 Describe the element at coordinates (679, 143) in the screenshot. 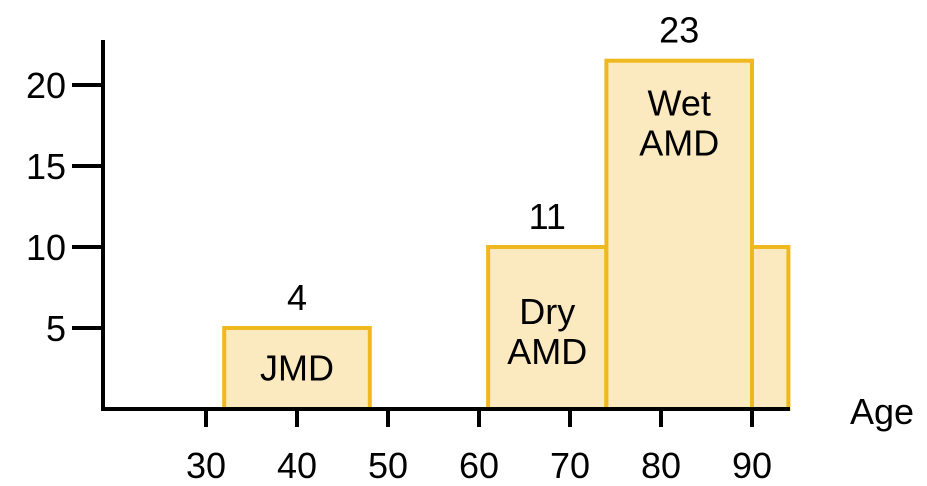

I see `bar-label-3-line-1: AMD` at that location.